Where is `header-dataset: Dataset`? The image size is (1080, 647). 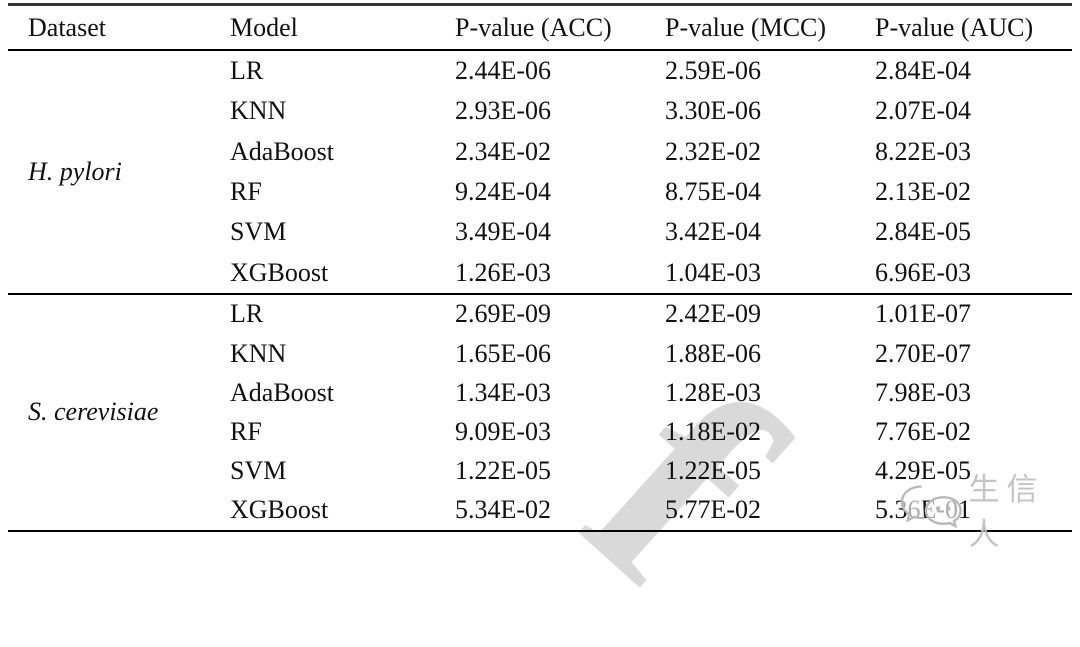
header-dataset: Dataset is located at coordinates (67, 27).